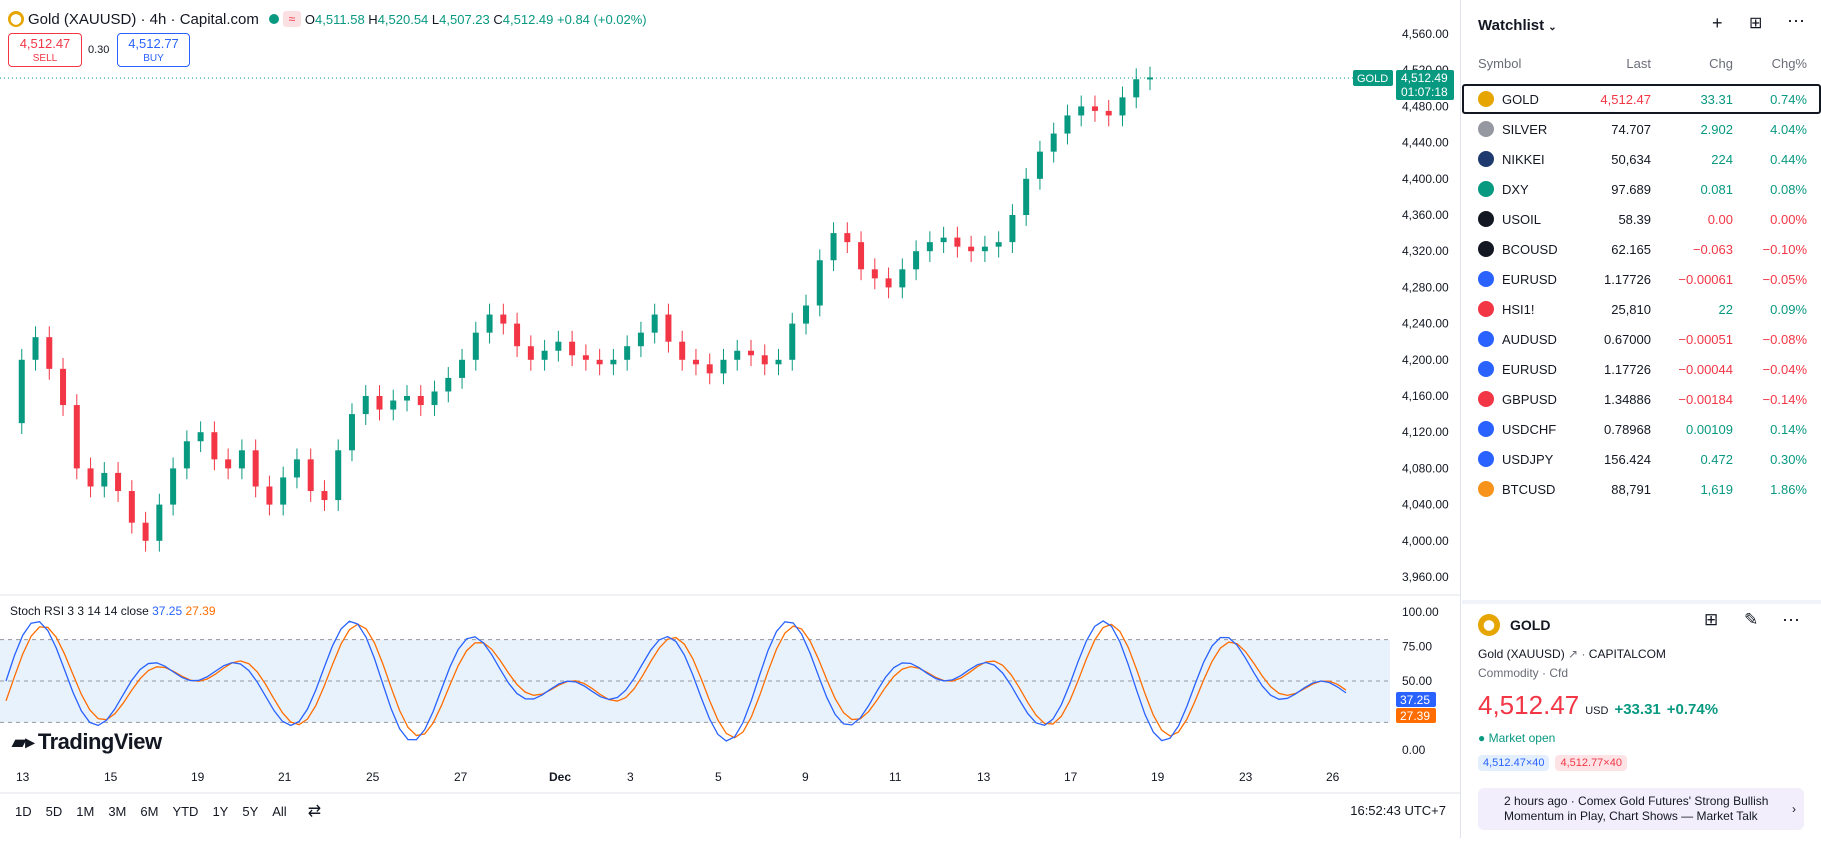 Image resolution: width=1821 pixels, height=842 pixels. What do you see at coordinates (1528, 459) in the screenshot?
I see `symbol-name: USDJPY` at bounding box center [1528, 459].